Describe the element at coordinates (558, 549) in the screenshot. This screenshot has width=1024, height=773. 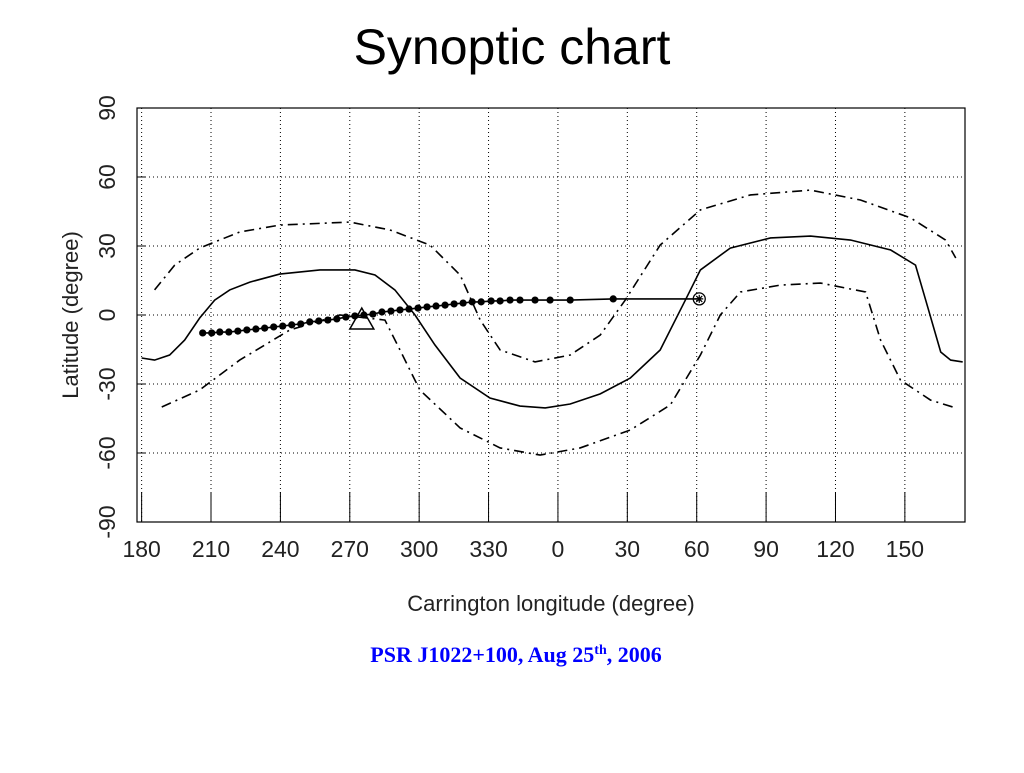
I see `x-tick-label: 0` at that location.